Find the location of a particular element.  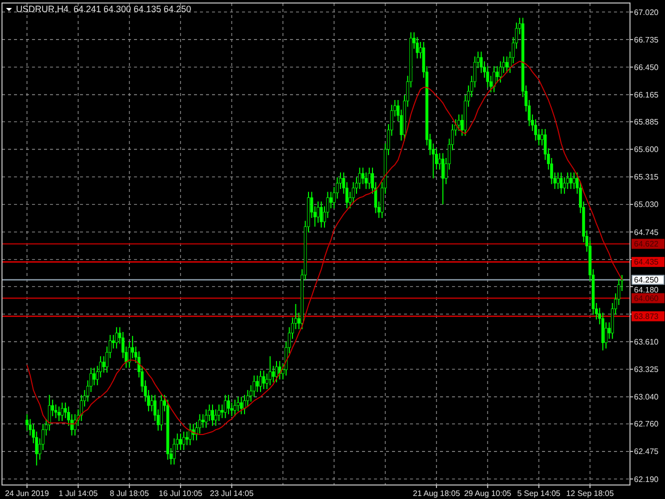

y-tick-label: 63.040 is located at coordinates (647, 397).